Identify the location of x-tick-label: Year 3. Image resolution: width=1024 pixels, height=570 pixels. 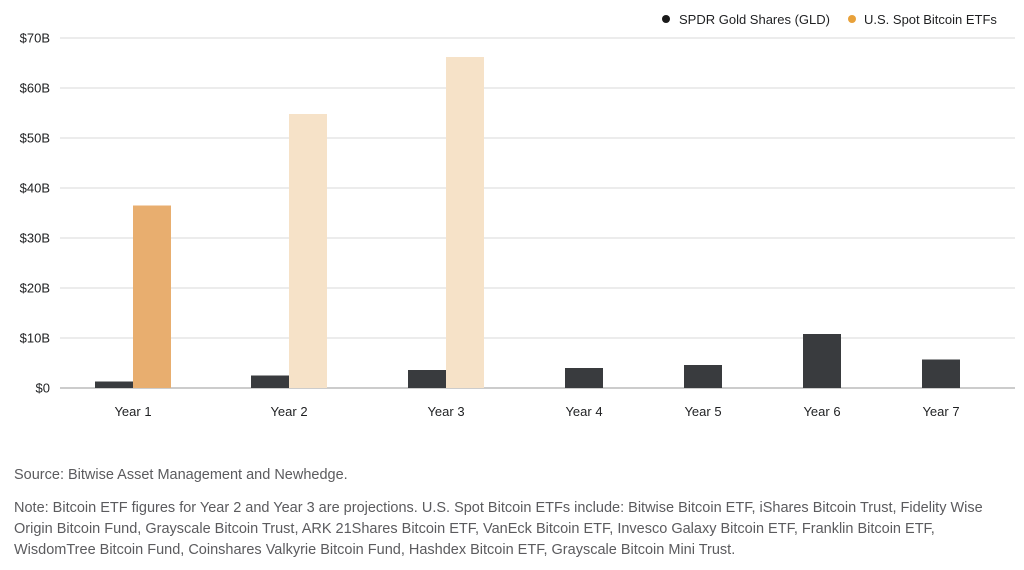
(445, 411).